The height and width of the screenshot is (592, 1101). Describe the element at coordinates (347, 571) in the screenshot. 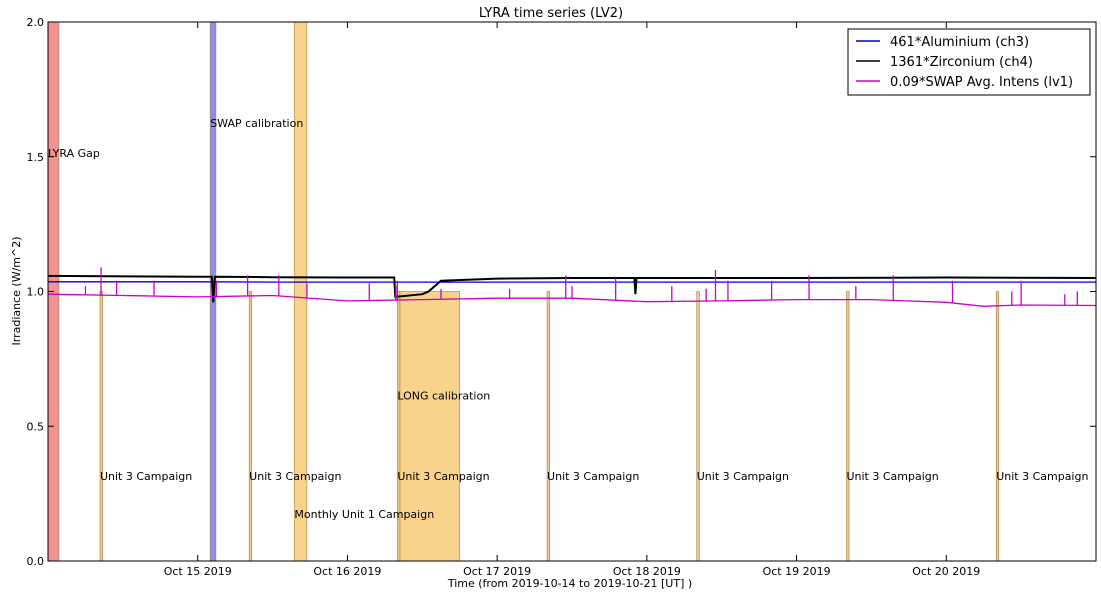

I see `x-tick-label-1: Oct 16 2019` at that location.